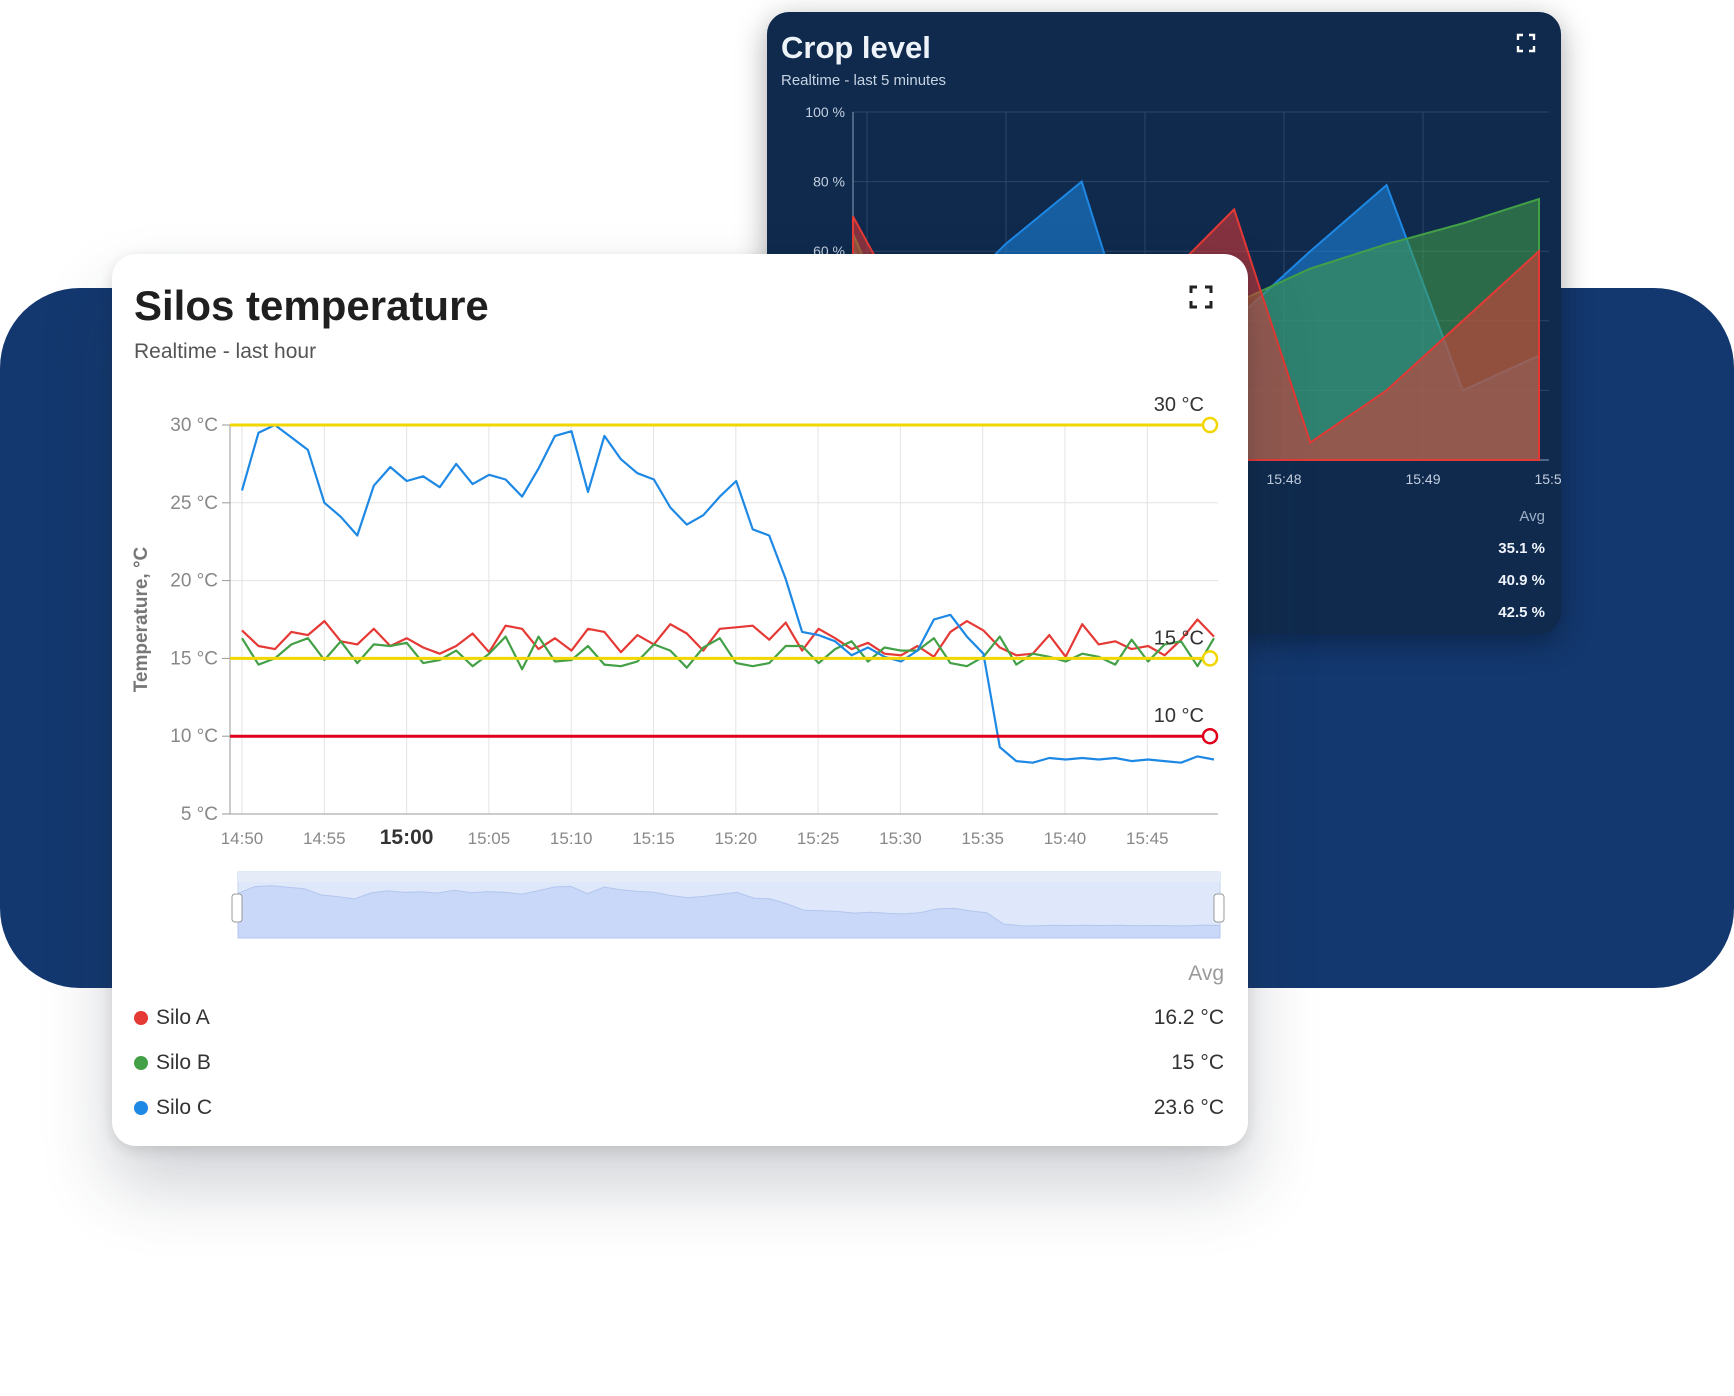 Image resolution: width=1734 pixels, height=1396 pixels. I want to click on y-tick-label: 15 °C, so click(194, 658).